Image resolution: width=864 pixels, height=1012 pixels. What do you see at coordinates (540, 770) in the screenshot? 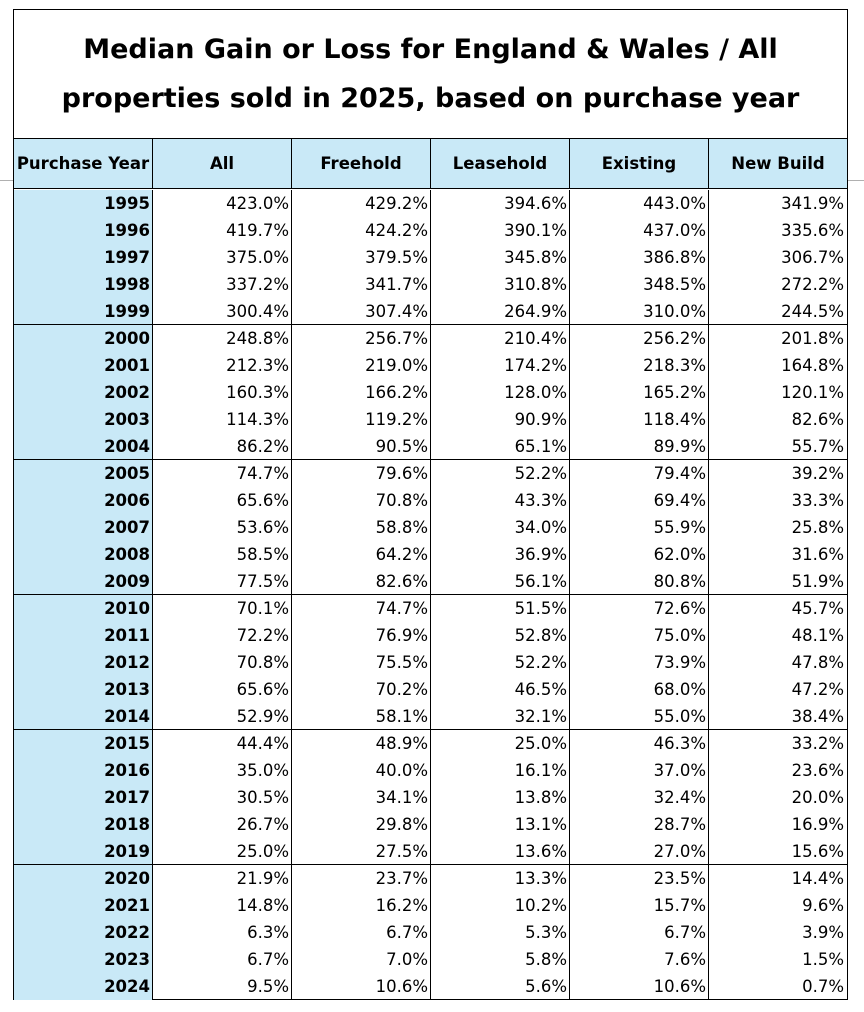
I see `value-cell: 16.1%` at bounding box center [540, 770].